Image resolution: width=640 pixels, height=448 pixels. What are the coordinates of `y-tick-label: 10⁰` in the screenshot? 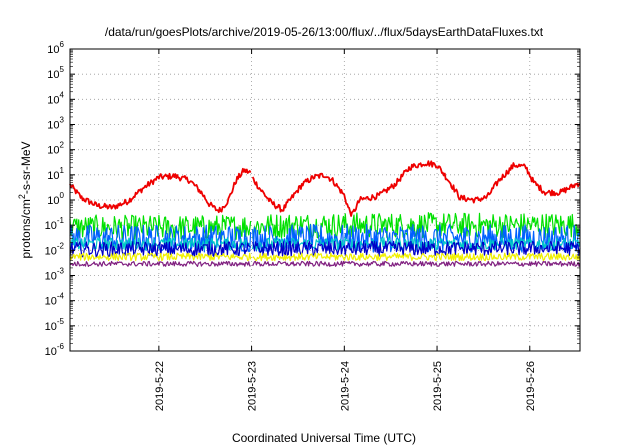 It's located at (55, 199).